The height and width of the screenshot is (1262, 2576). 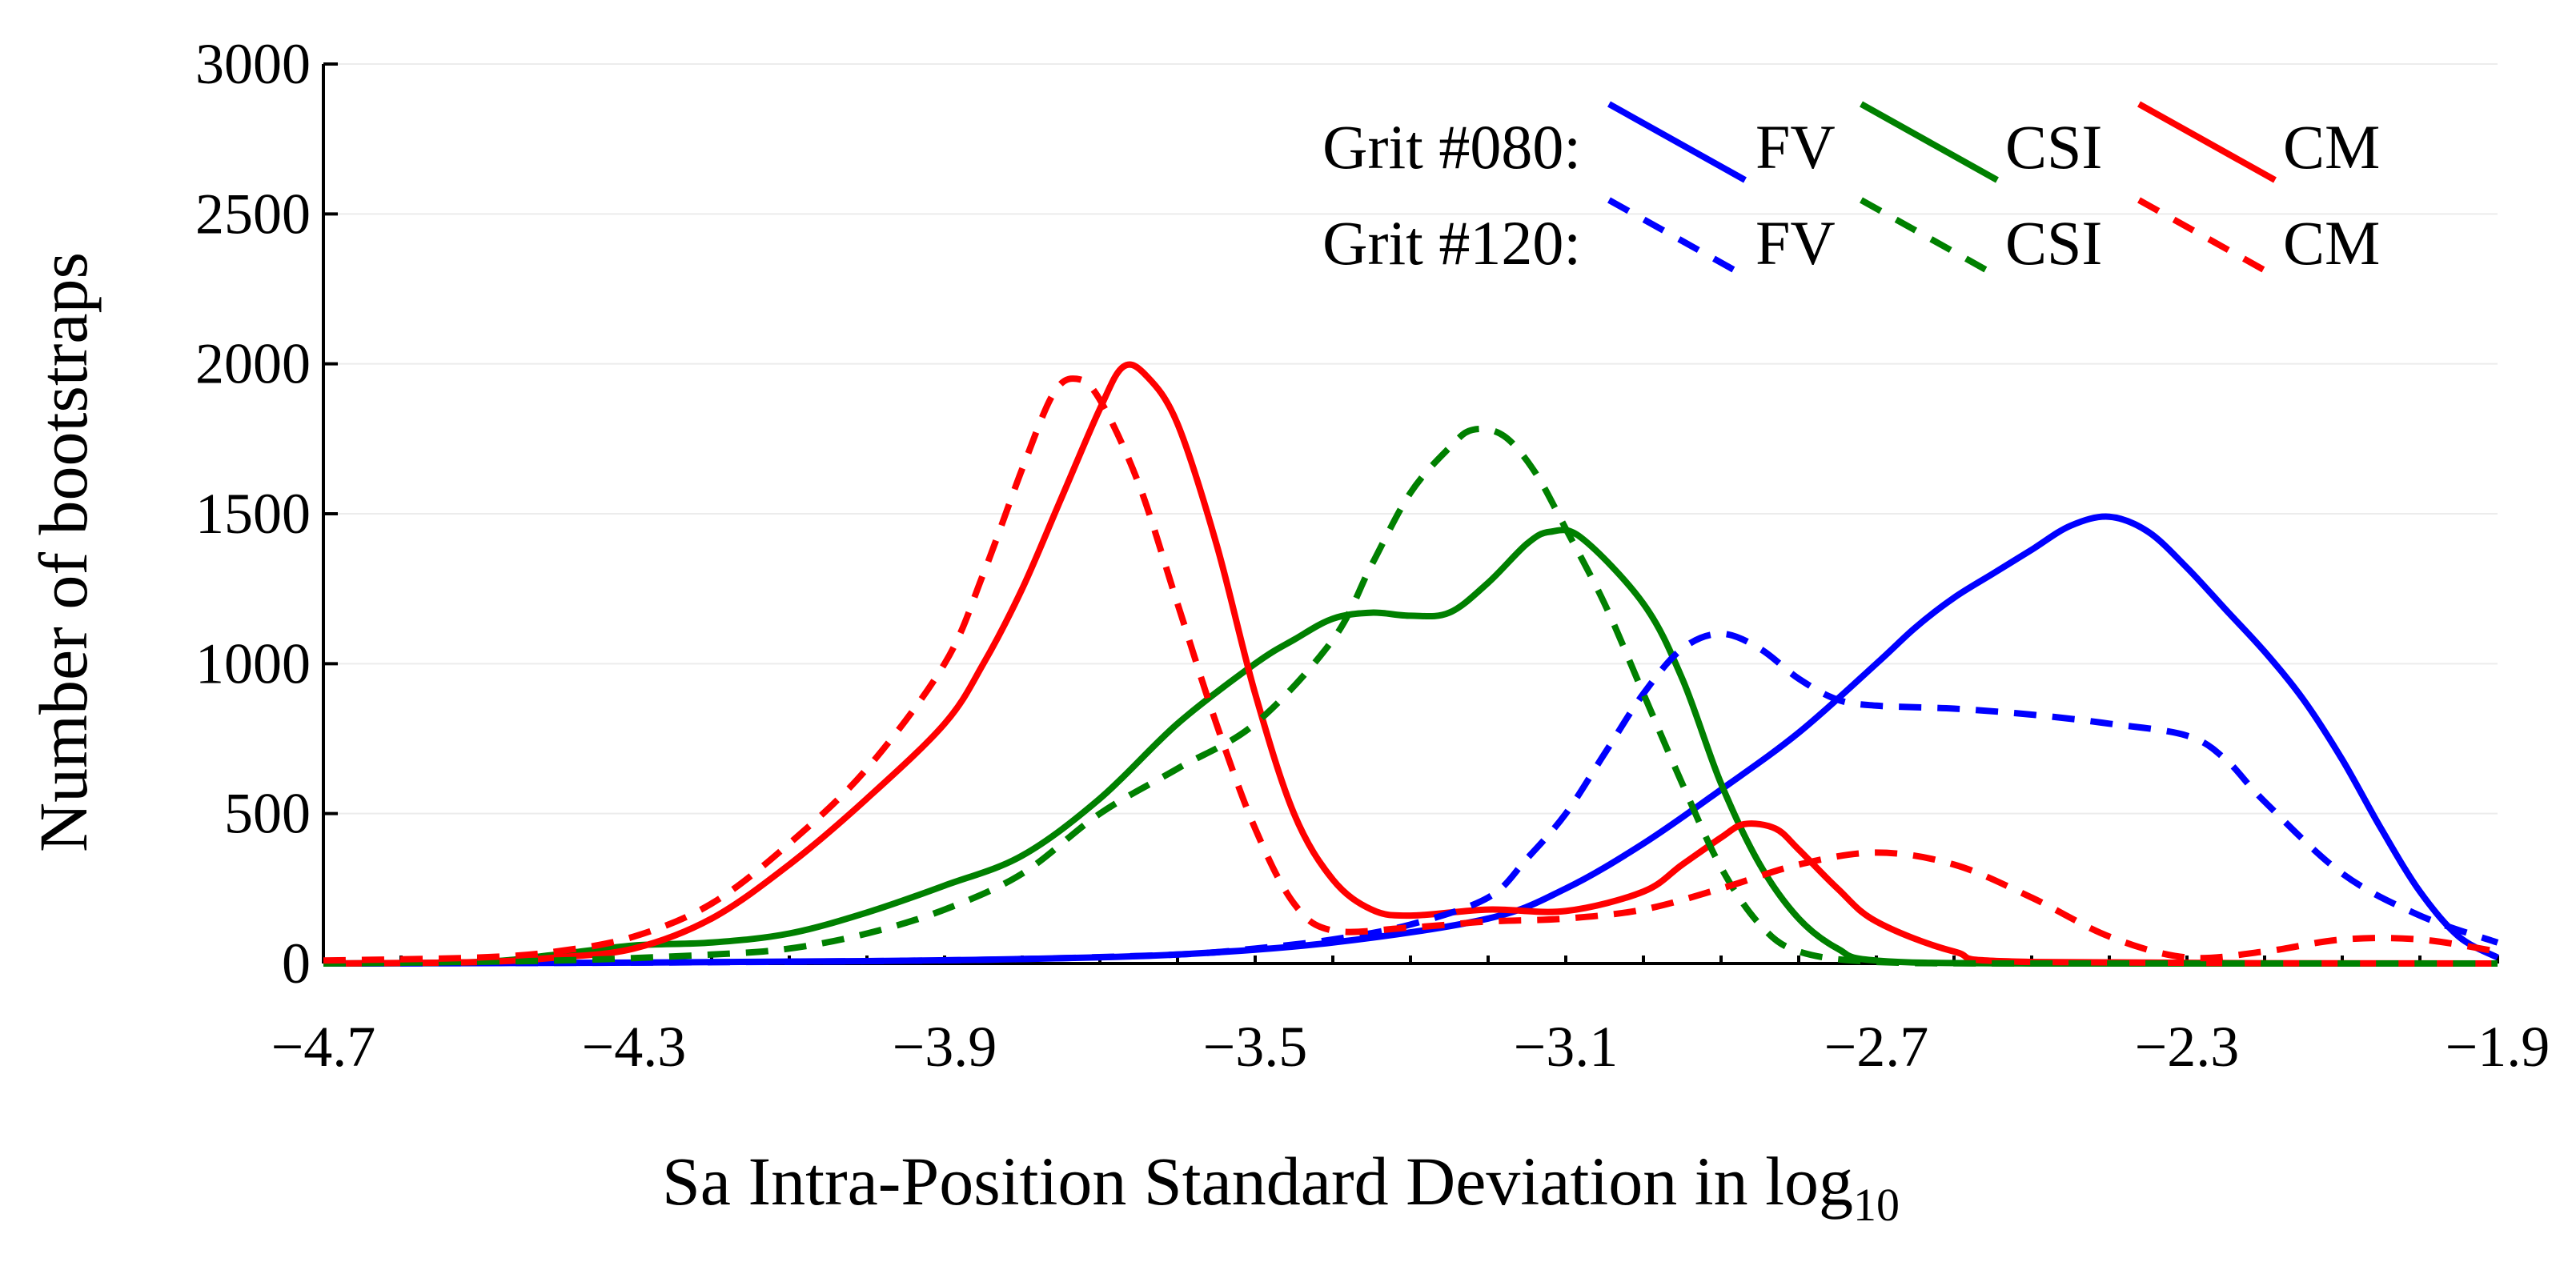 What do you see at coordinates (945, 1047) in the screenshot?
I see `x-tick-label: −3.9` at bounding box center [945, 1047].